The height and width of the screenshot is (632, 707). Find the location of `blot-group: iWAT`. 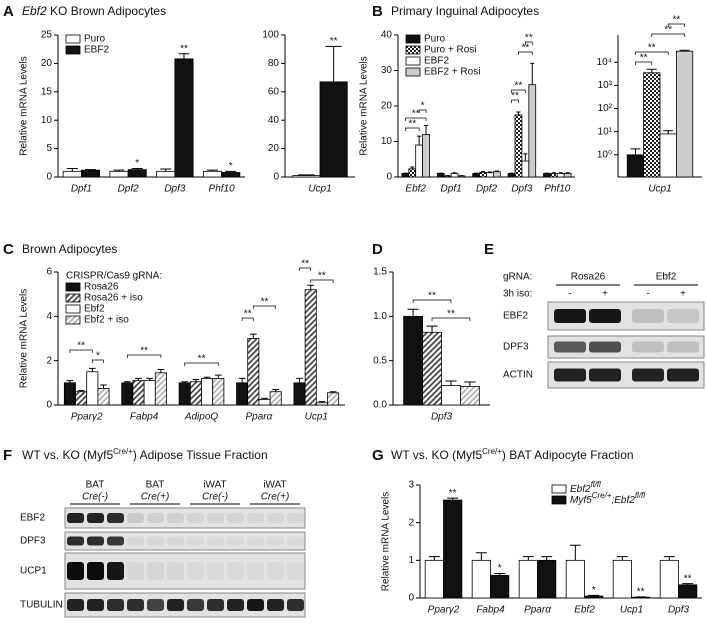

blot-group: iWAT is located at coordinates (214, 485).